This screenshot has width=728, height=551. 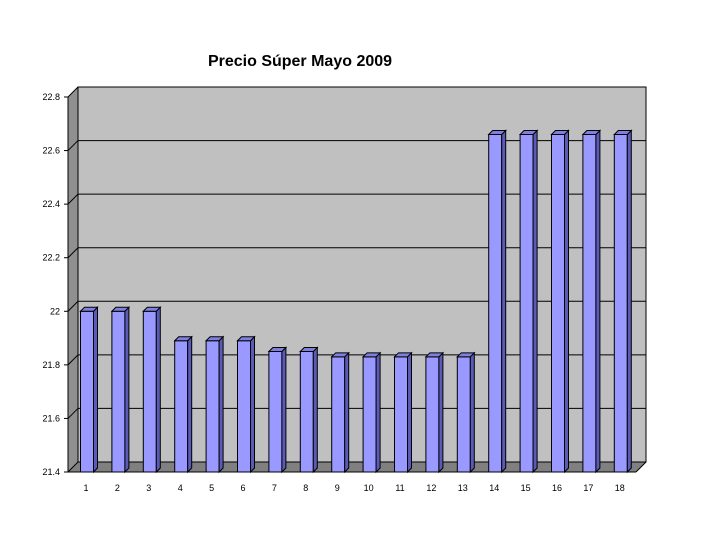 I want to click on y-tick-label: 22, so click(x=55, y=311).